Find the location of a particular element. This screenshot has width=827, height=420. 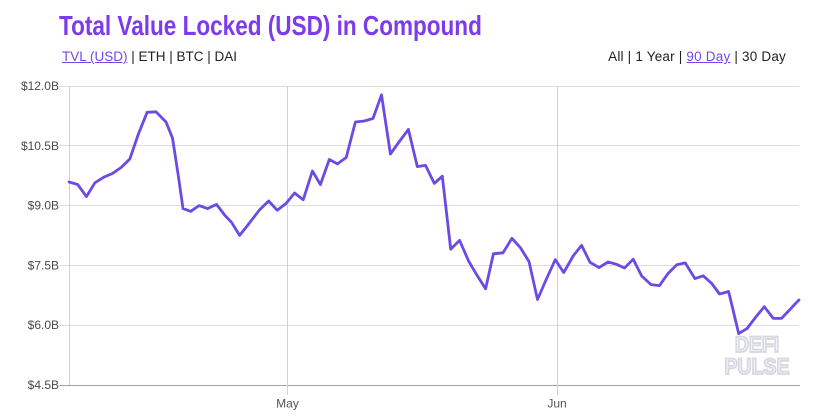

svg-text: $4.5B is located at coordinates (43, 385).